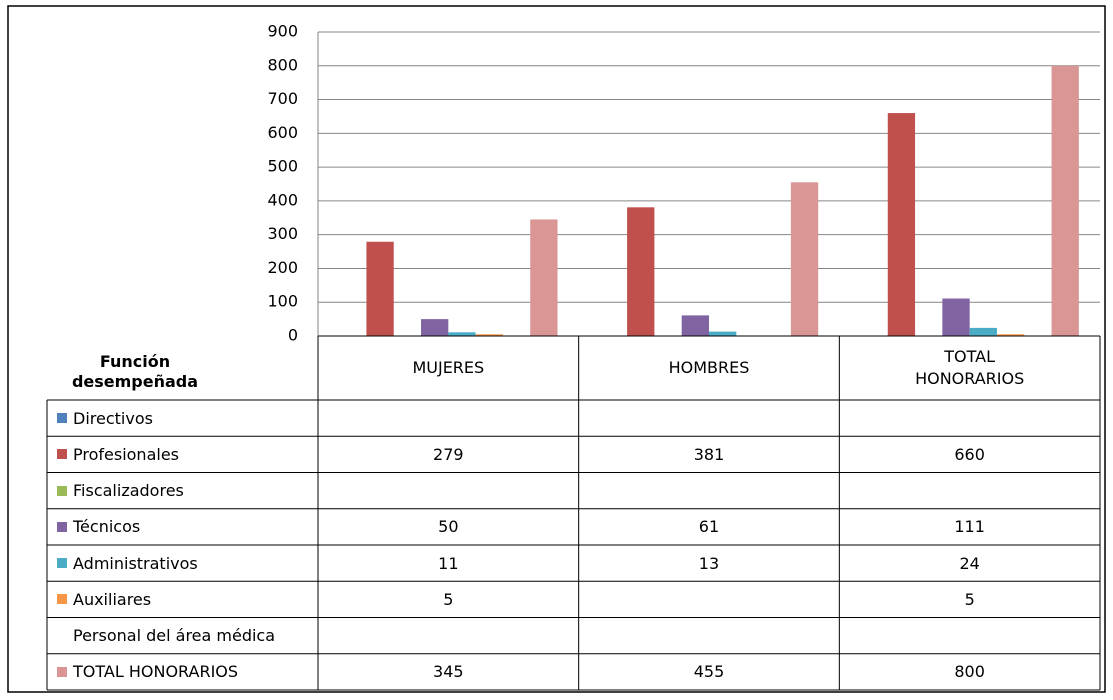 This screenshot has width=1113, height=700. Describe the element at coordinates (969, 563) in the screenshot. I see `table-value: 24` at that location.